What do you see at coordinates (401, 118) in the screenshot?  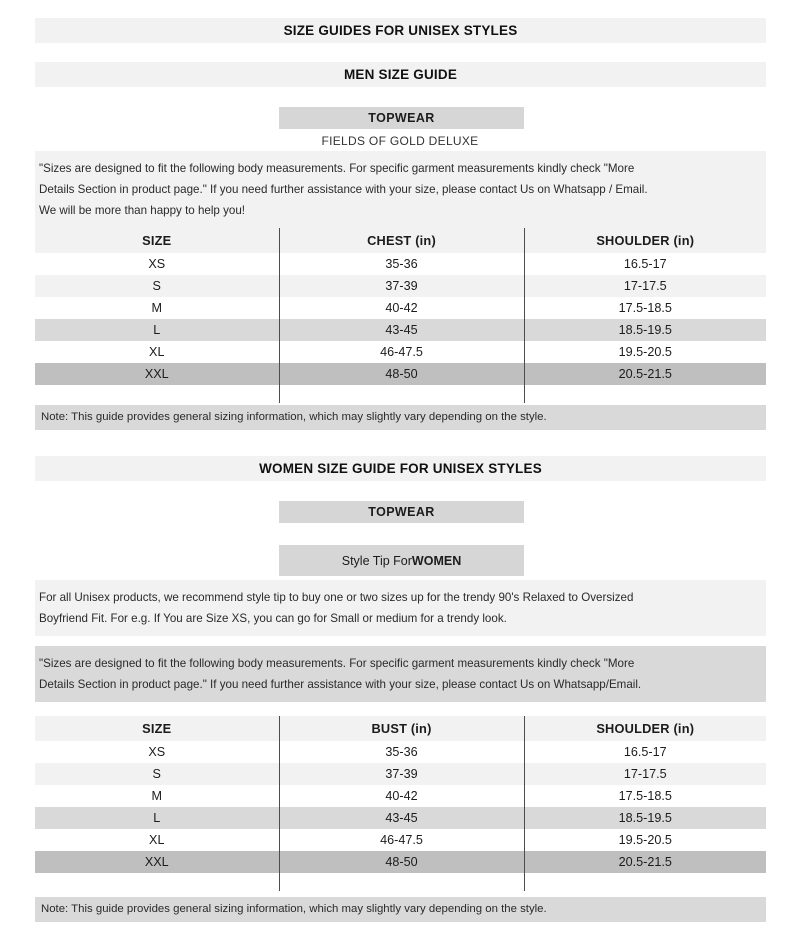 I see `men-category-topwear-chip: TOPWEAR` at bounding box center [401, 118].